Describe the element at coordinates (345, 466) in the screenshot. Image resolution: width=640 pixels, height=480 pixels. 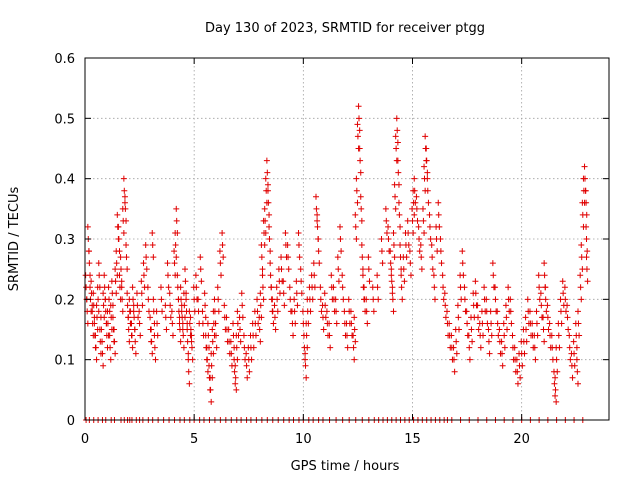
I see `x-axis-label: GPS time / hours` at that location.